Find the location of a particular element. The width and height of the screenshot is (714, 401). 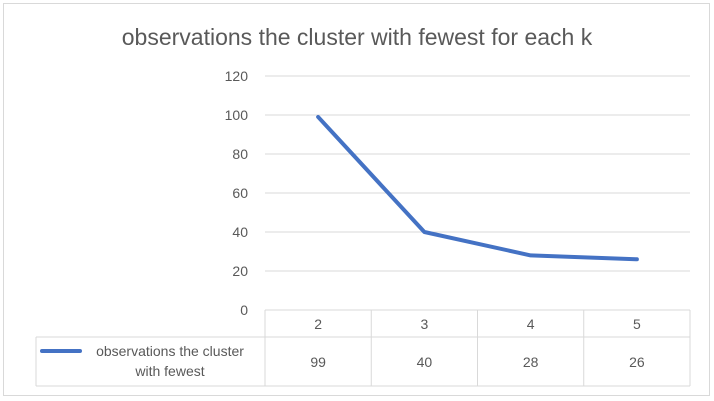

legend-label-line-1: observations the cluster is located at coordinates (170, 351).